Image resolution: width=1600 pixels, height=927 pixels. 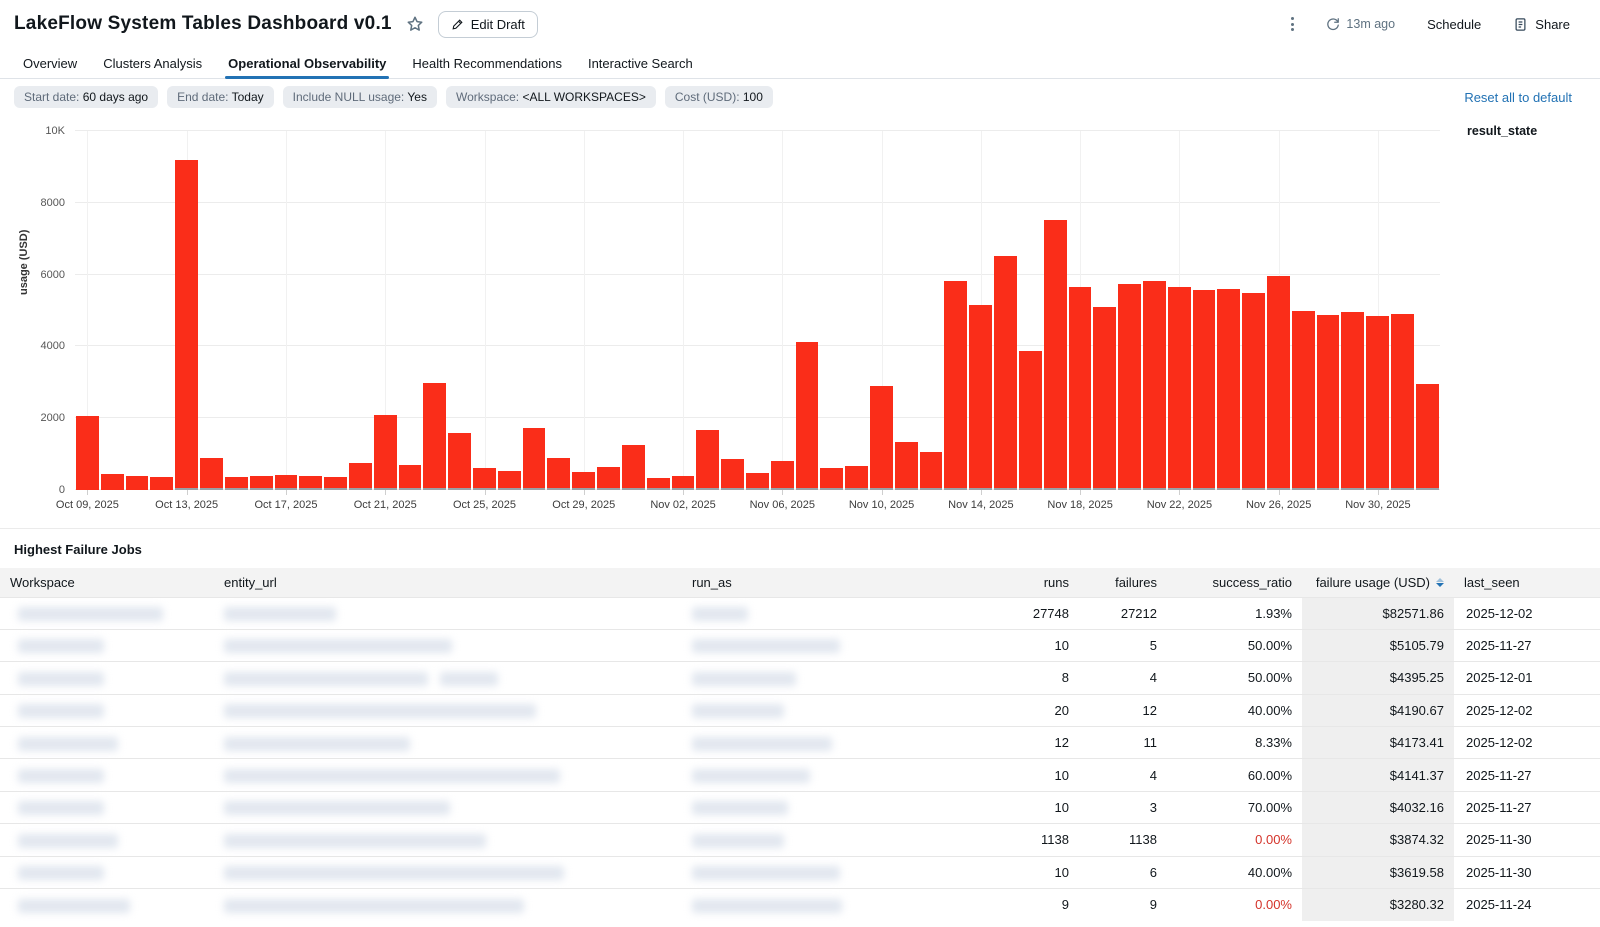 I want to click on column-header-failure-usage-usd: failure usage (USD), so click(x=1378, y=582).